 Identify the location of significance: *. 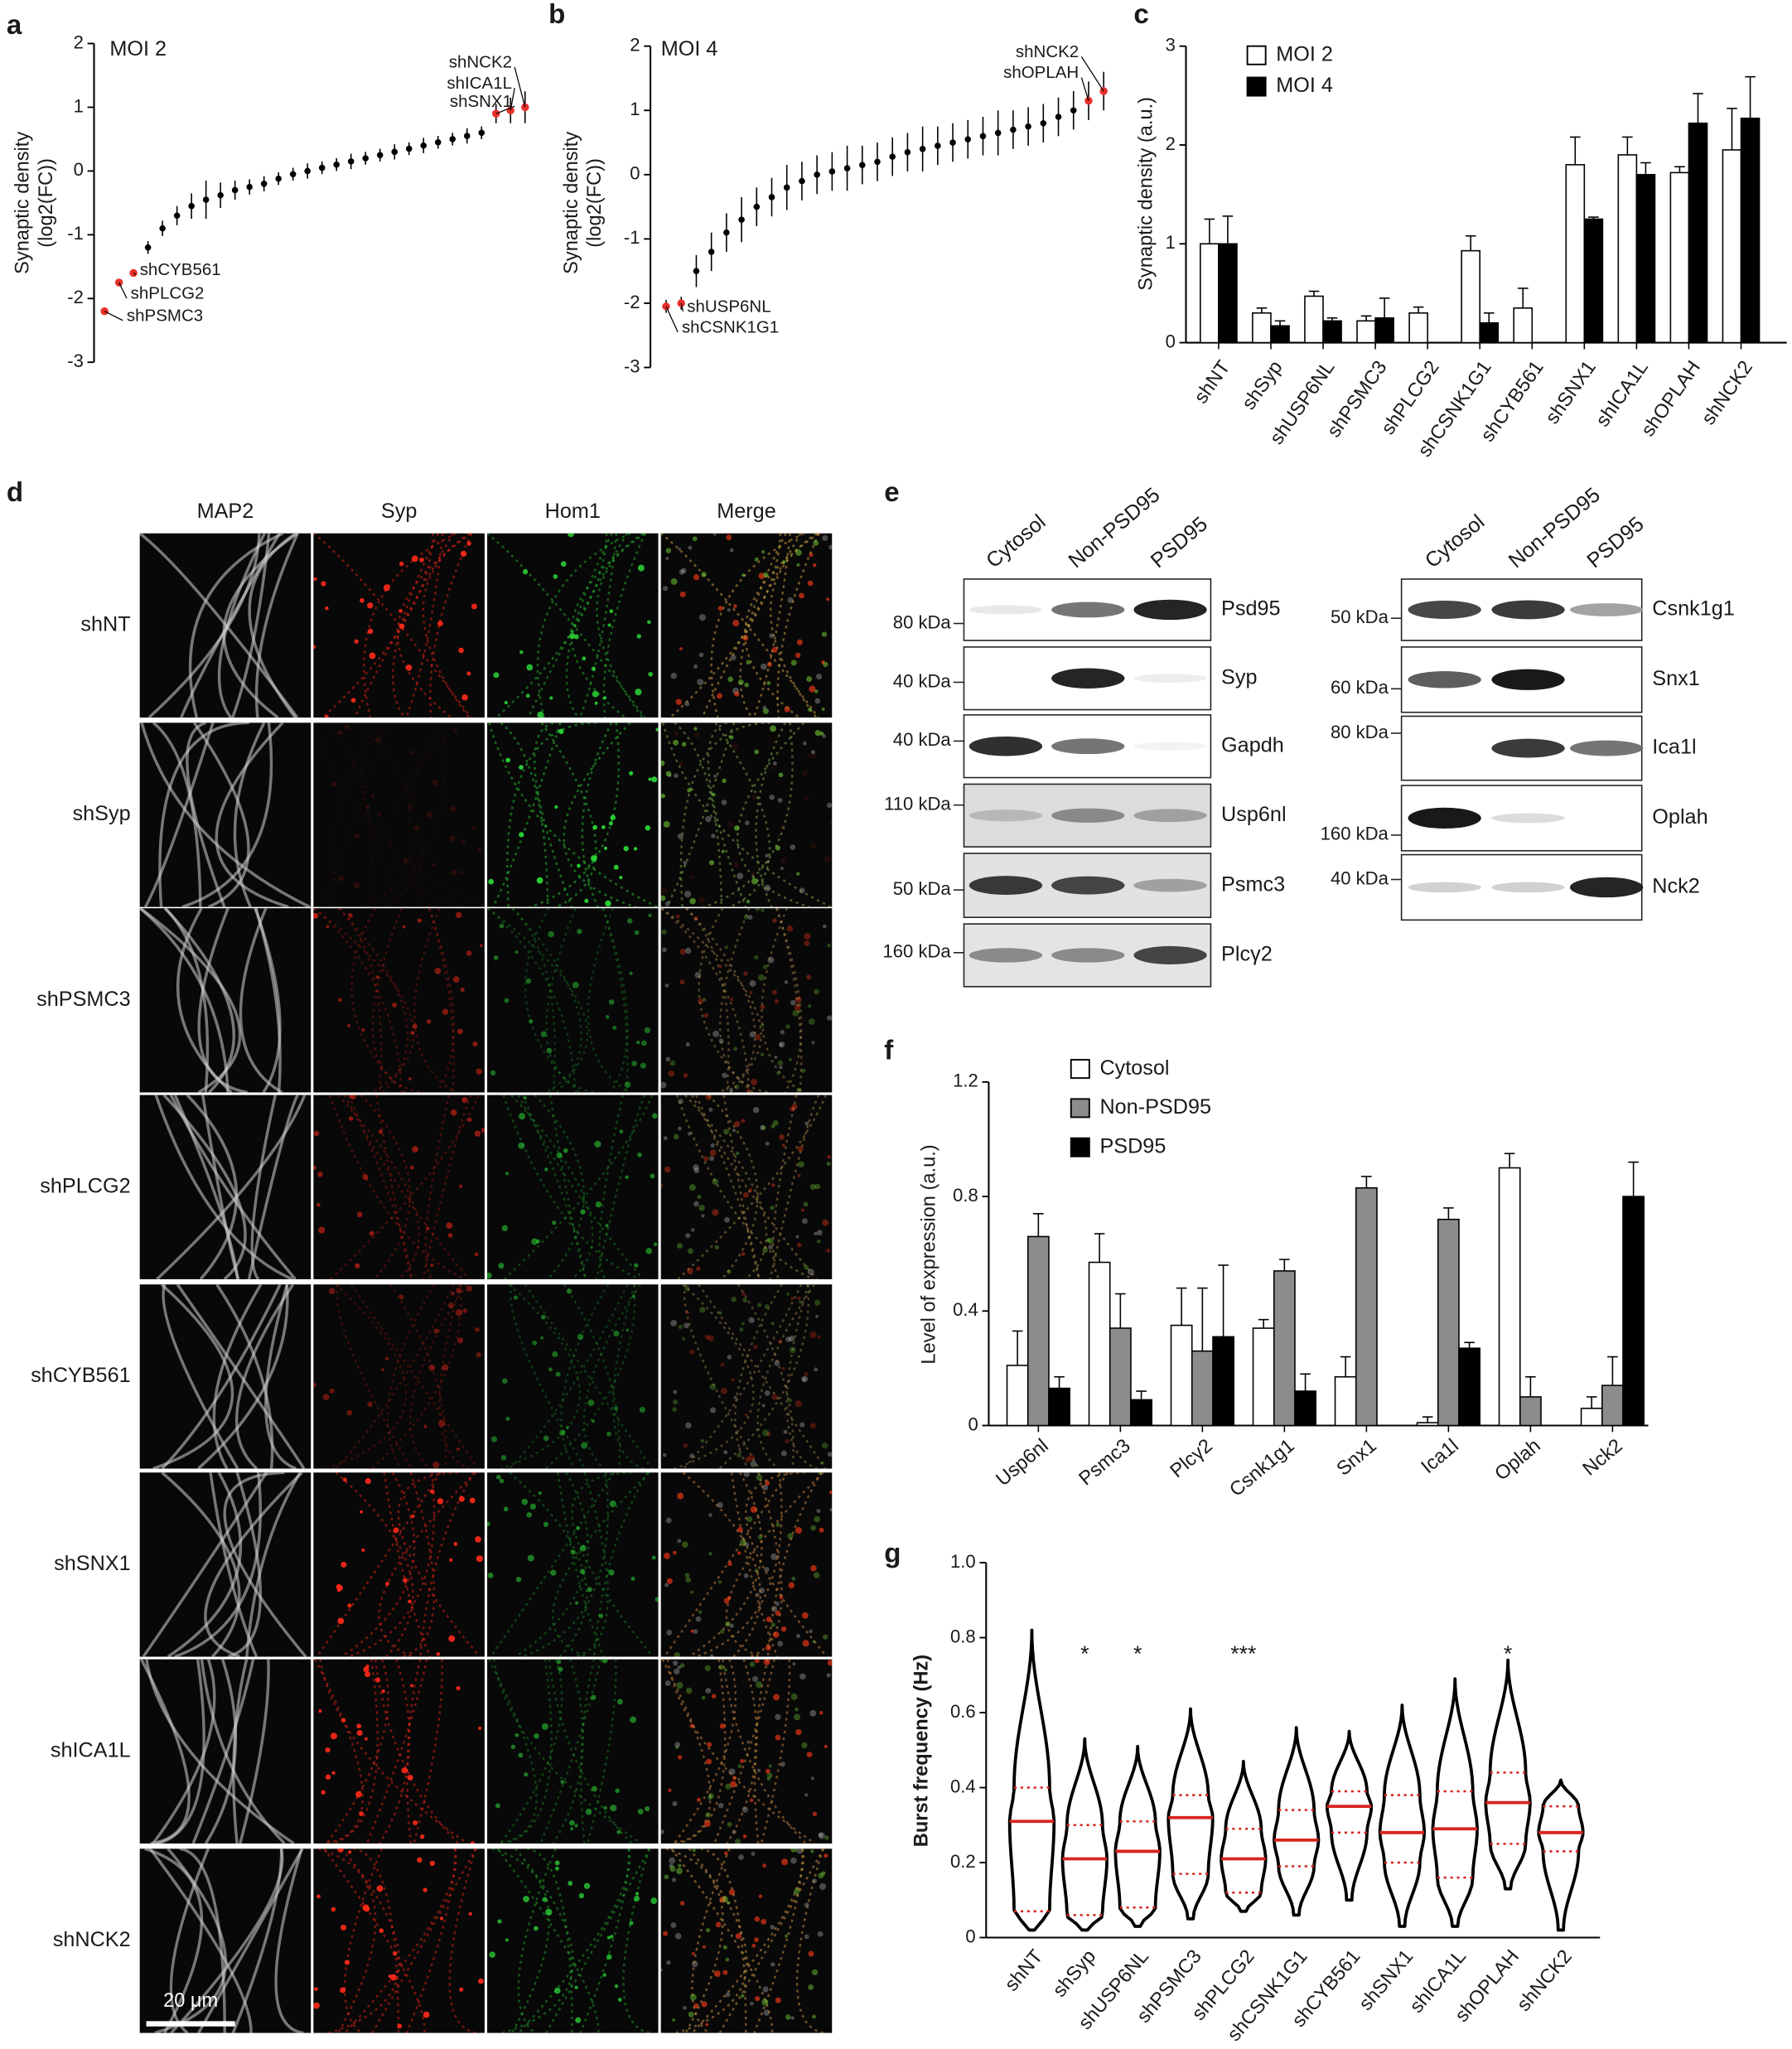
(1508, 1653).